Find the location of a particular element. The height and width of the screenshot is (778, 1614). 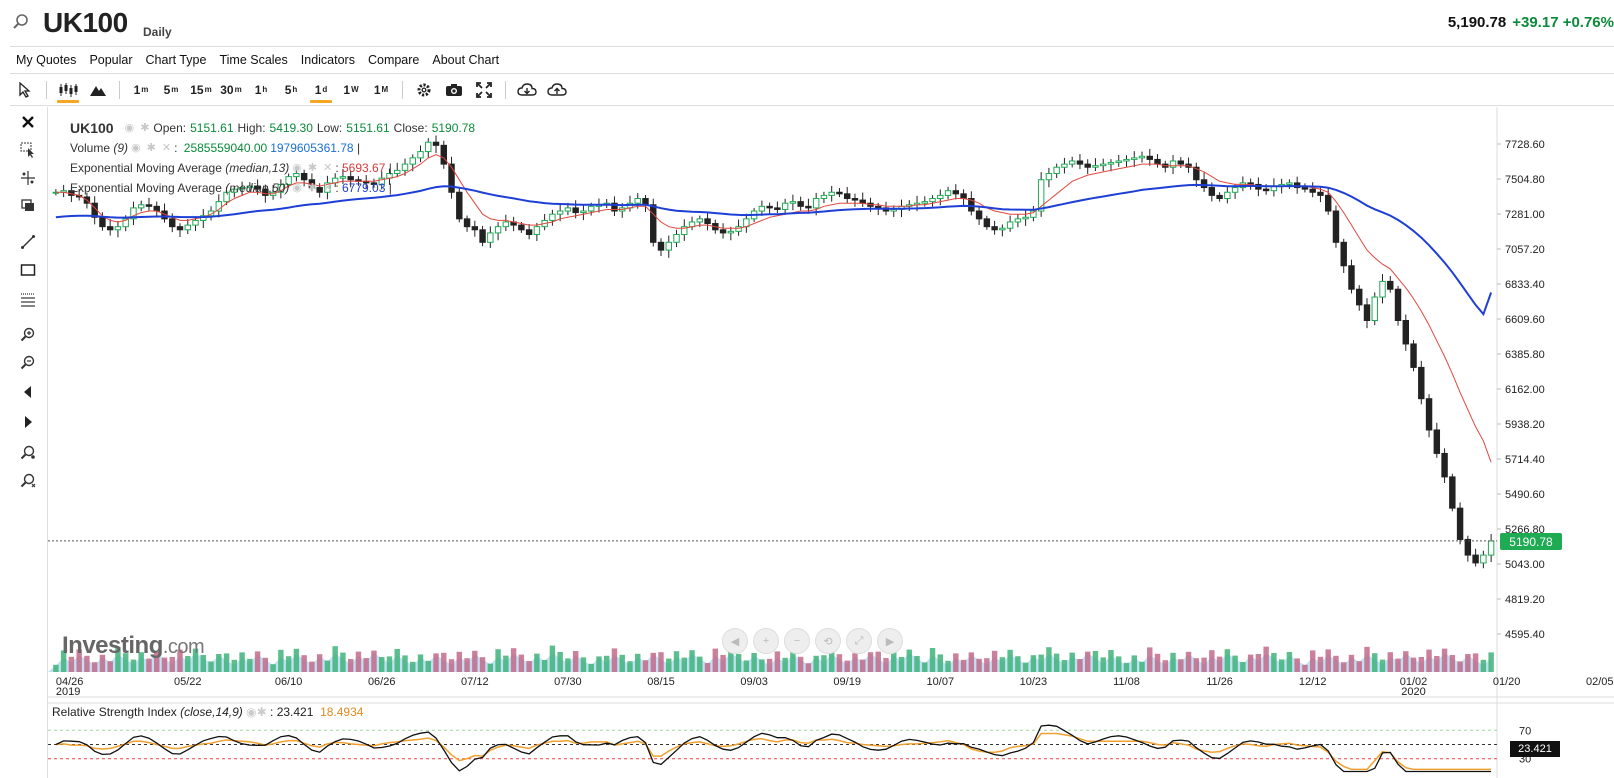

nav-zoom-out-icon: − is located at coordinates (797, 641).